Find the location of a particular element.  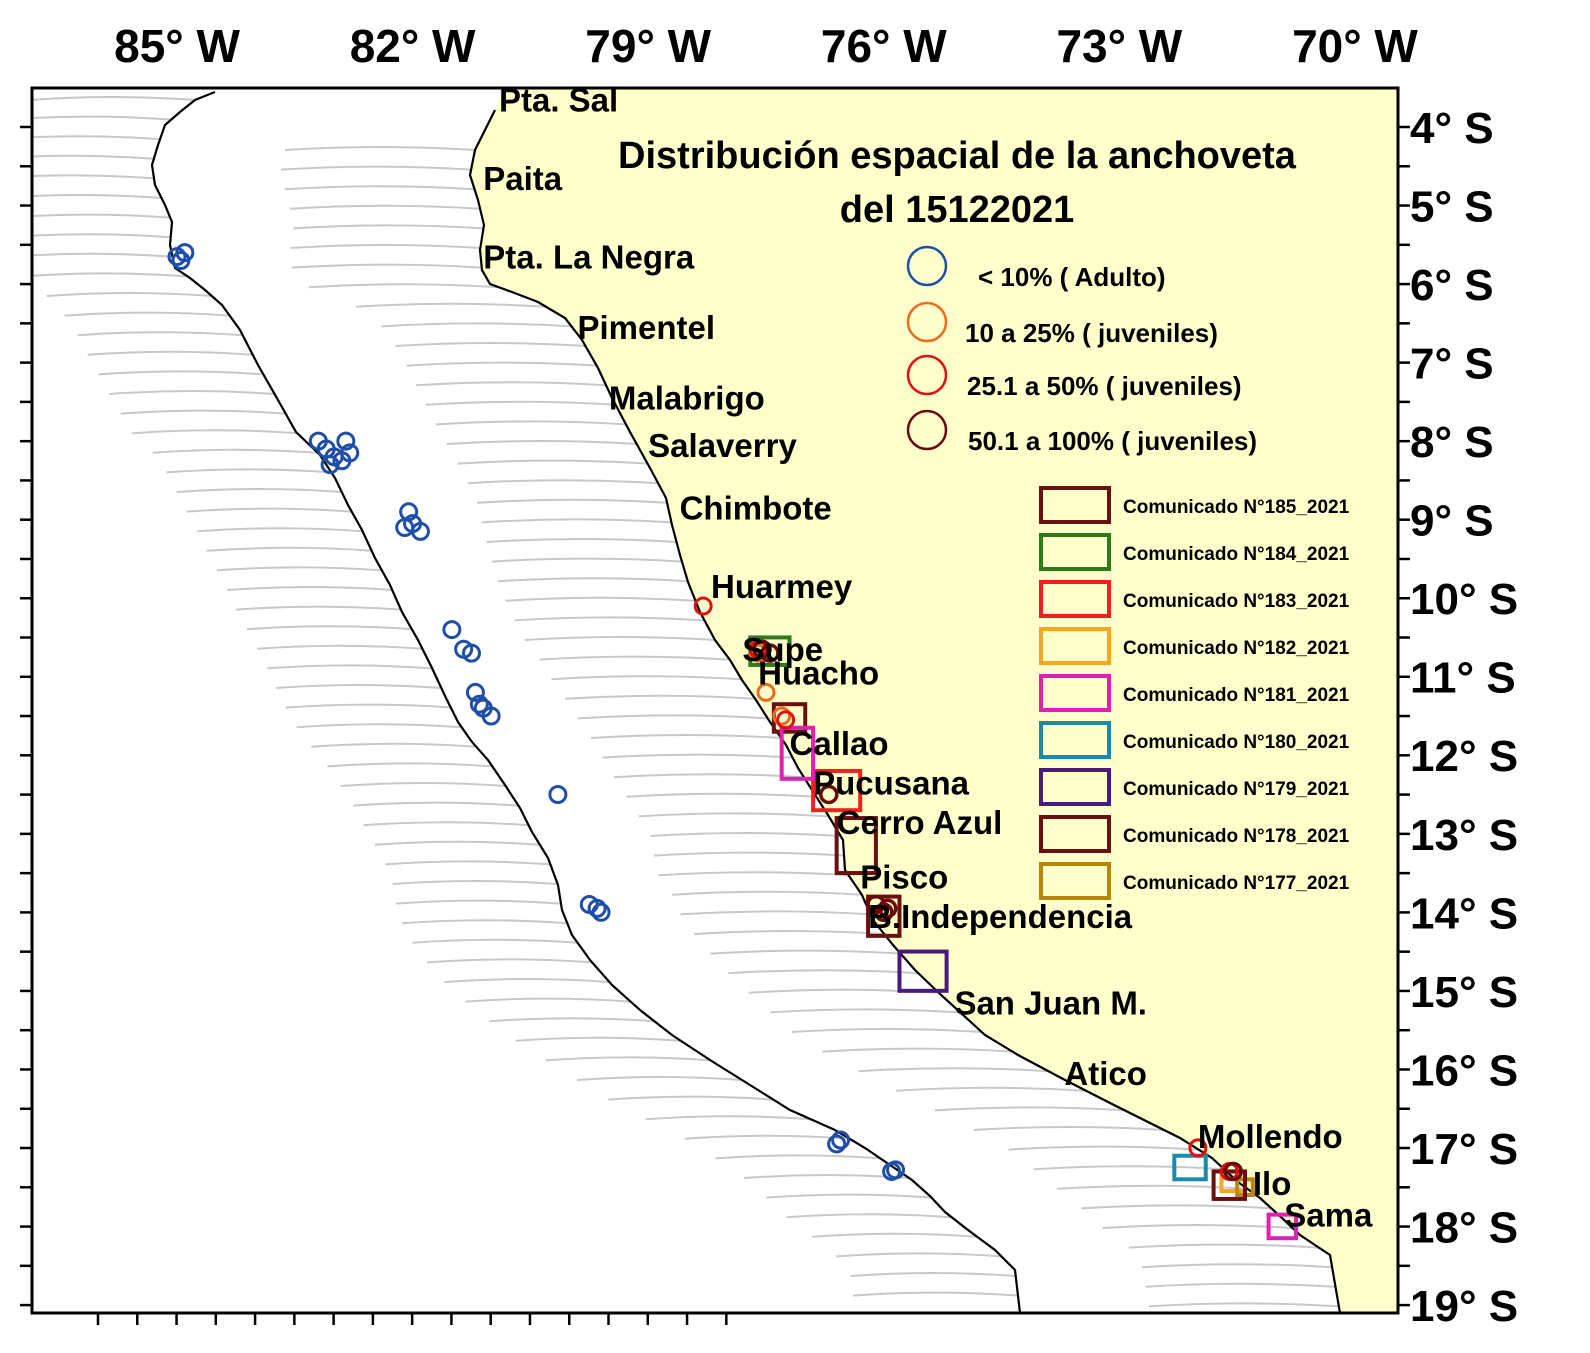

legend-circle-label: 10 a 25% ( juveniles) is located at coordinates (1091, 333).